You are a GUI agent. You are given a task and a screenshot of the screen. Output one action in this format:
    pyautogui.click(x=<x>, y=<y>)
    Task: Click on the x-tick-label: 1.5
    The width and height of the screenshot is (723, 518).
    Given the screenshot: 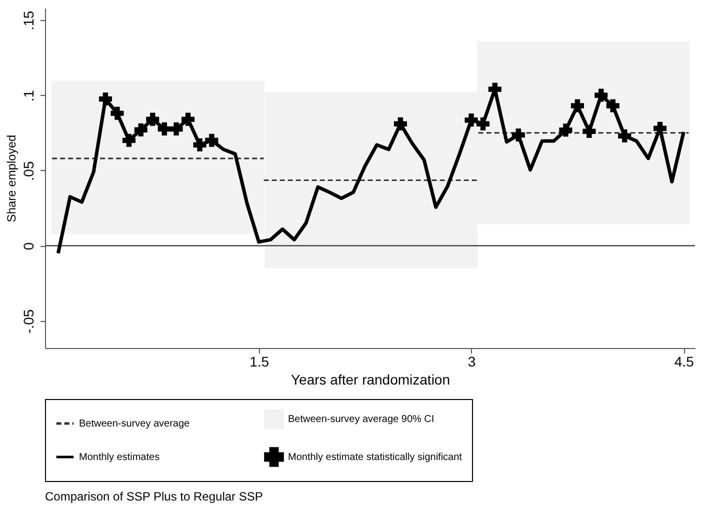 What is the action you would take?
    pyautogui.click(x=260, y=362)
    